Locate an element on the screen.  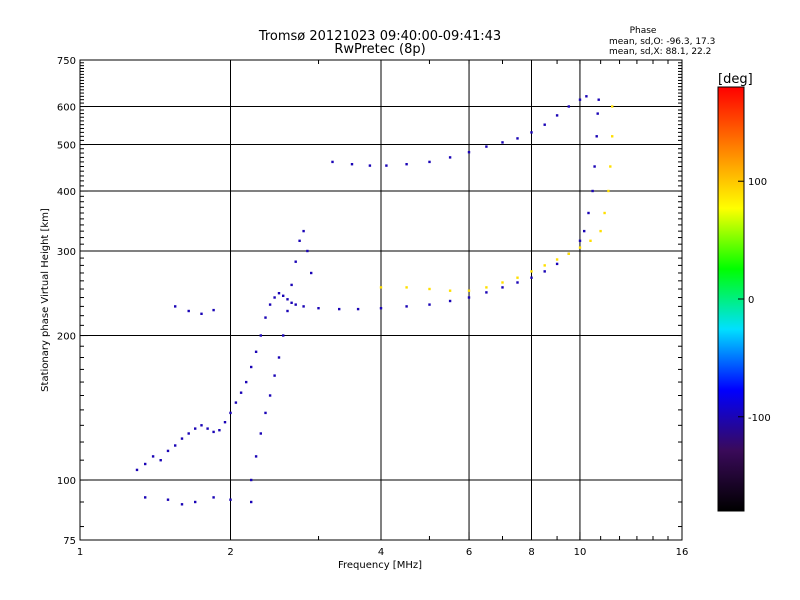
chart-subtitle: RwPretec (8p) is located at coordinates (379, 49).